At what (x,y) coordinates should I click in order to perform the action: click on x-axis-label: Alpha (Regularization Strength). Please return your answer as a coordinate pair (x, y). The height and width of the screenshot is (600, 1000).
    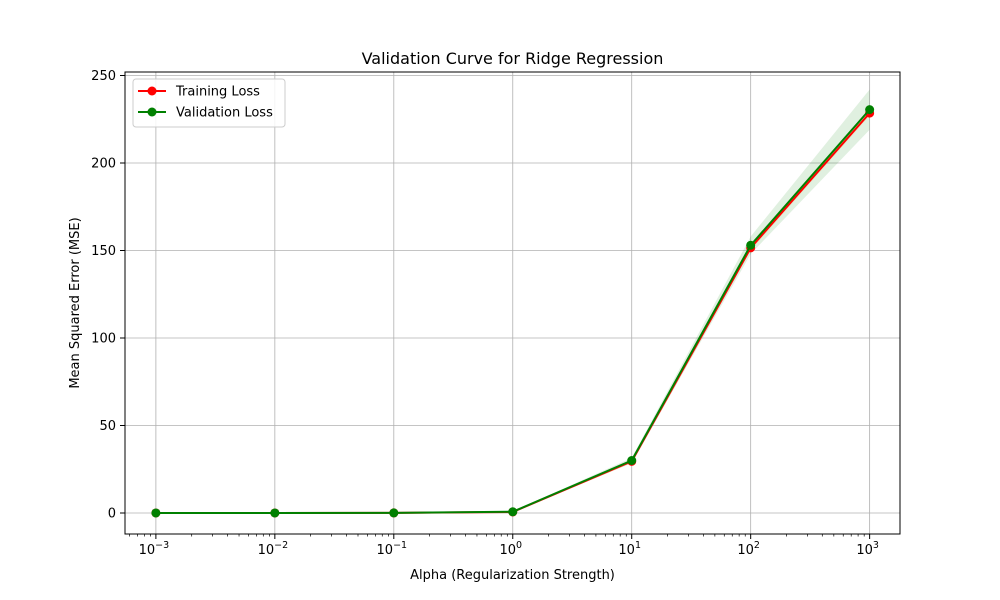
    Looking at the image, I should click on (512, 575).